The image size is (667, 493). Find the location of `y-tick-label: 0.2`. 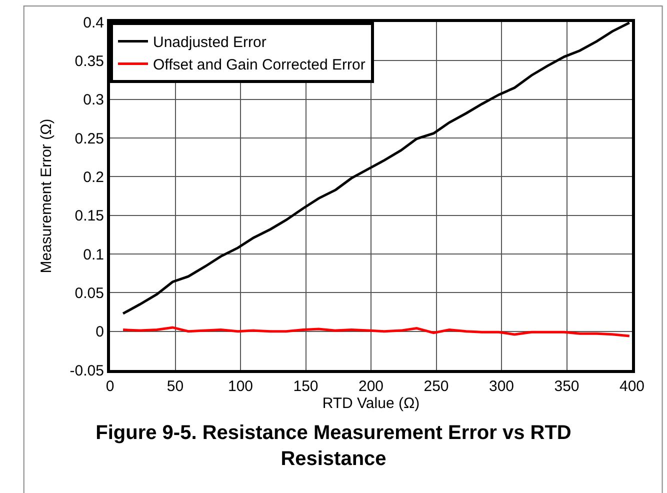

y-tick-label: 0.2 is located at coordinates (93, 177).